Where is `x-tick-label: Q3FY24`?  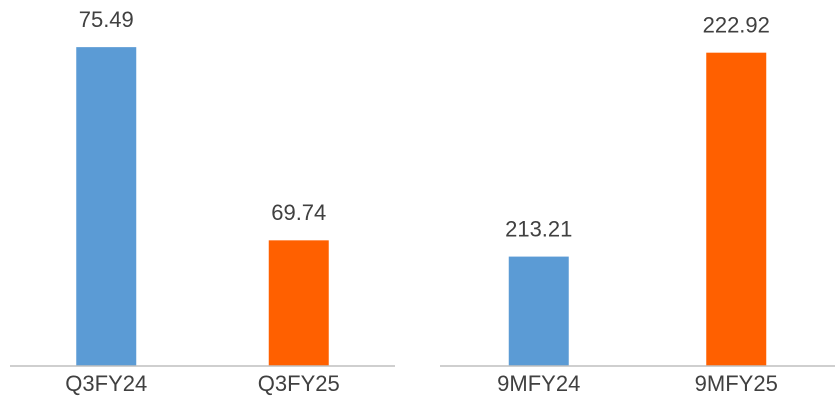
x-tick-label: Q3FY24 is located at coordinates (106, 383).